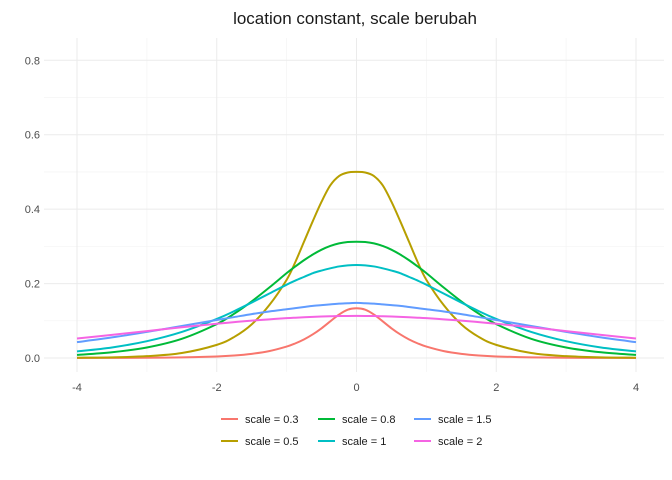 The image size is (672, 480). Describe the element at coordinates (217, 388) in the screenshot. I see `x-tick-label: -2` at that location.